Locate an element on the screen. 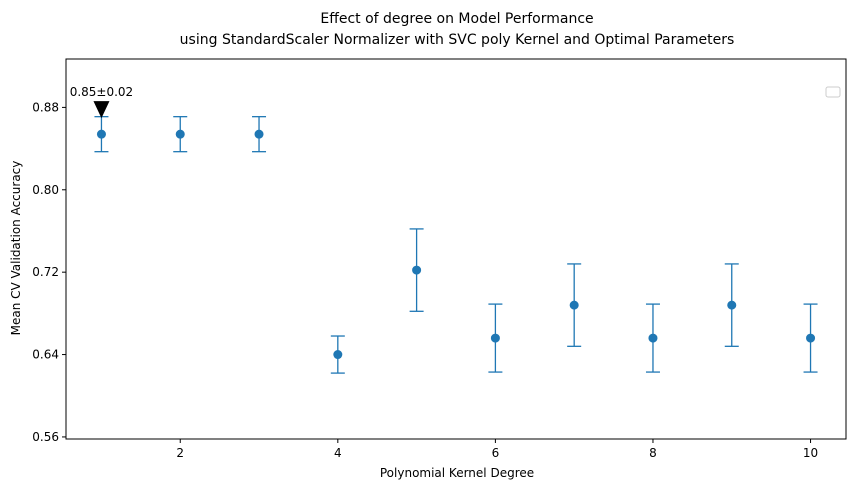  legend-box is located at coordinates (833, 92).